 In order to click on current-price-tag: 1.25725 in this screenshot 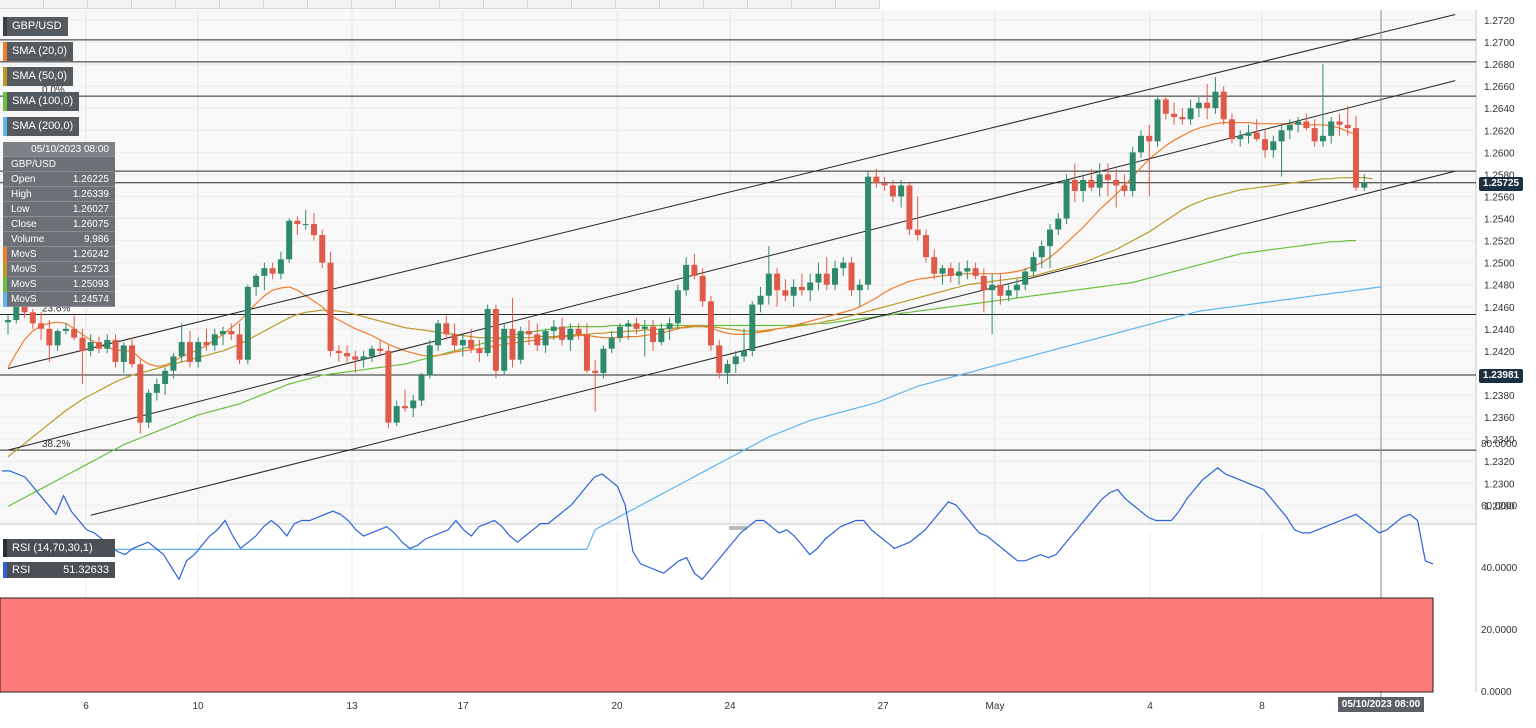, I will do `click(1501, 184)`.